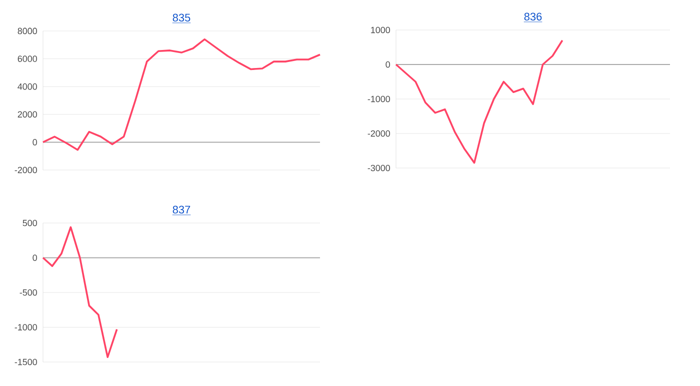 This screenshot has height=386, width=700. I want to click on chart-title: 835, so click(181, 18).